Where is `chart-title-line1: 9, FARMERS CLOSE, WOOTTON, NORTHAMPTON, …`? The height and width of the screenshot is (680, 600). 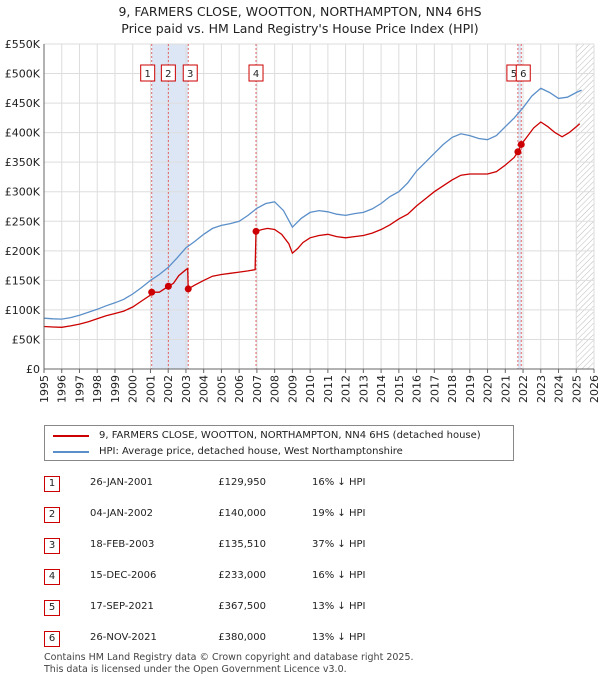
chart-title-line1: 9, FARMERS CLOSE, WOOTTON, NORTHAMPTON, … is located at coordinates (300, 11).